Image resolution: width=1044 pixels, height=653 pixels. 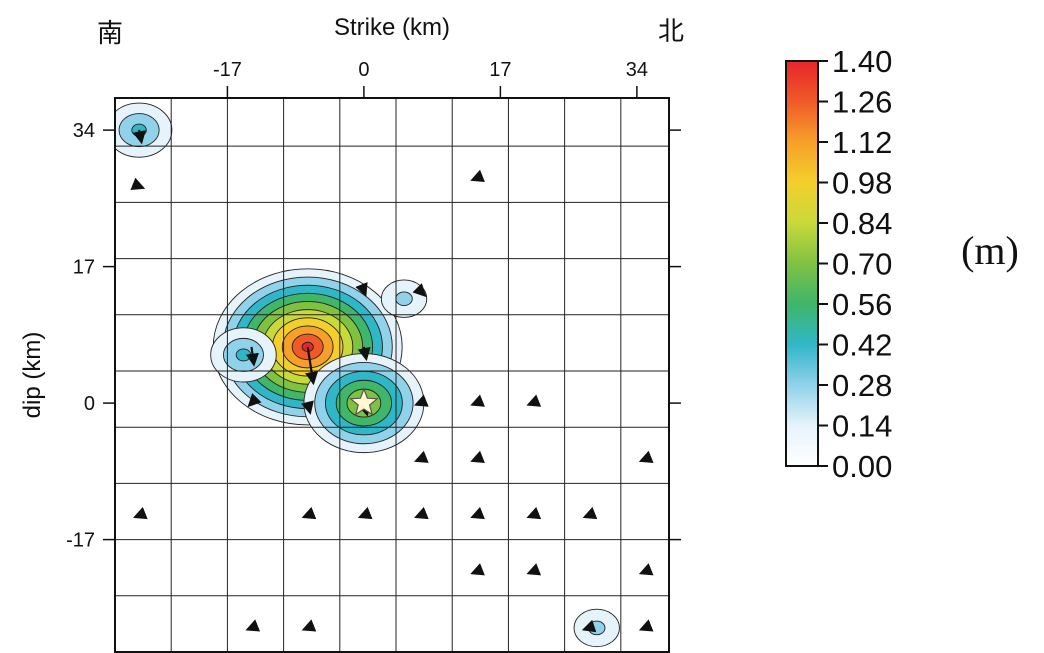 I want to click on y-tick-label: -17, so click(x=80, y=541).